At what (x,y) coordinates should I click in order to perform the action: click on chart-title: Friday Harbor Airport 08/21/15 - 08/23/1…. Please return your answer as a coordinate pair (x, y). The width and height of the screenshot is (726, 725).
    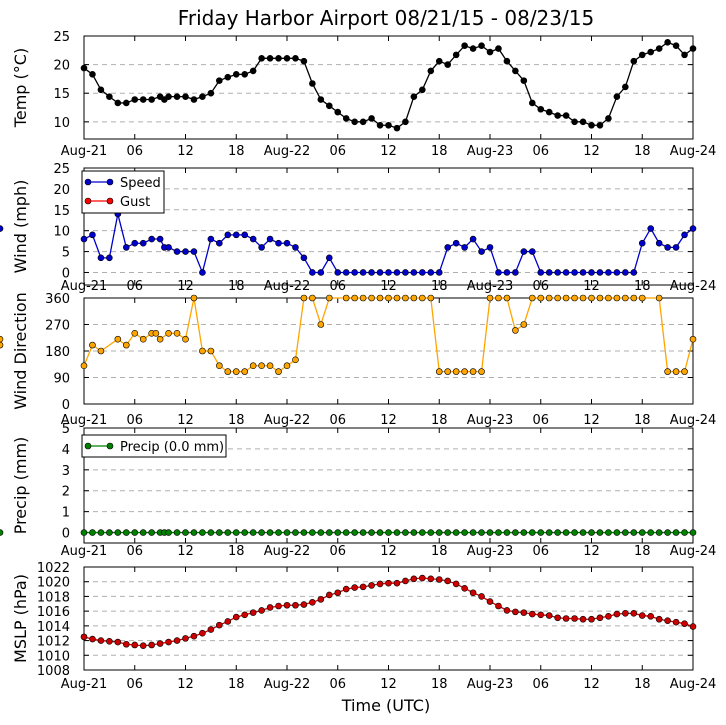
    Looking at the image, I should click on (386, 18).